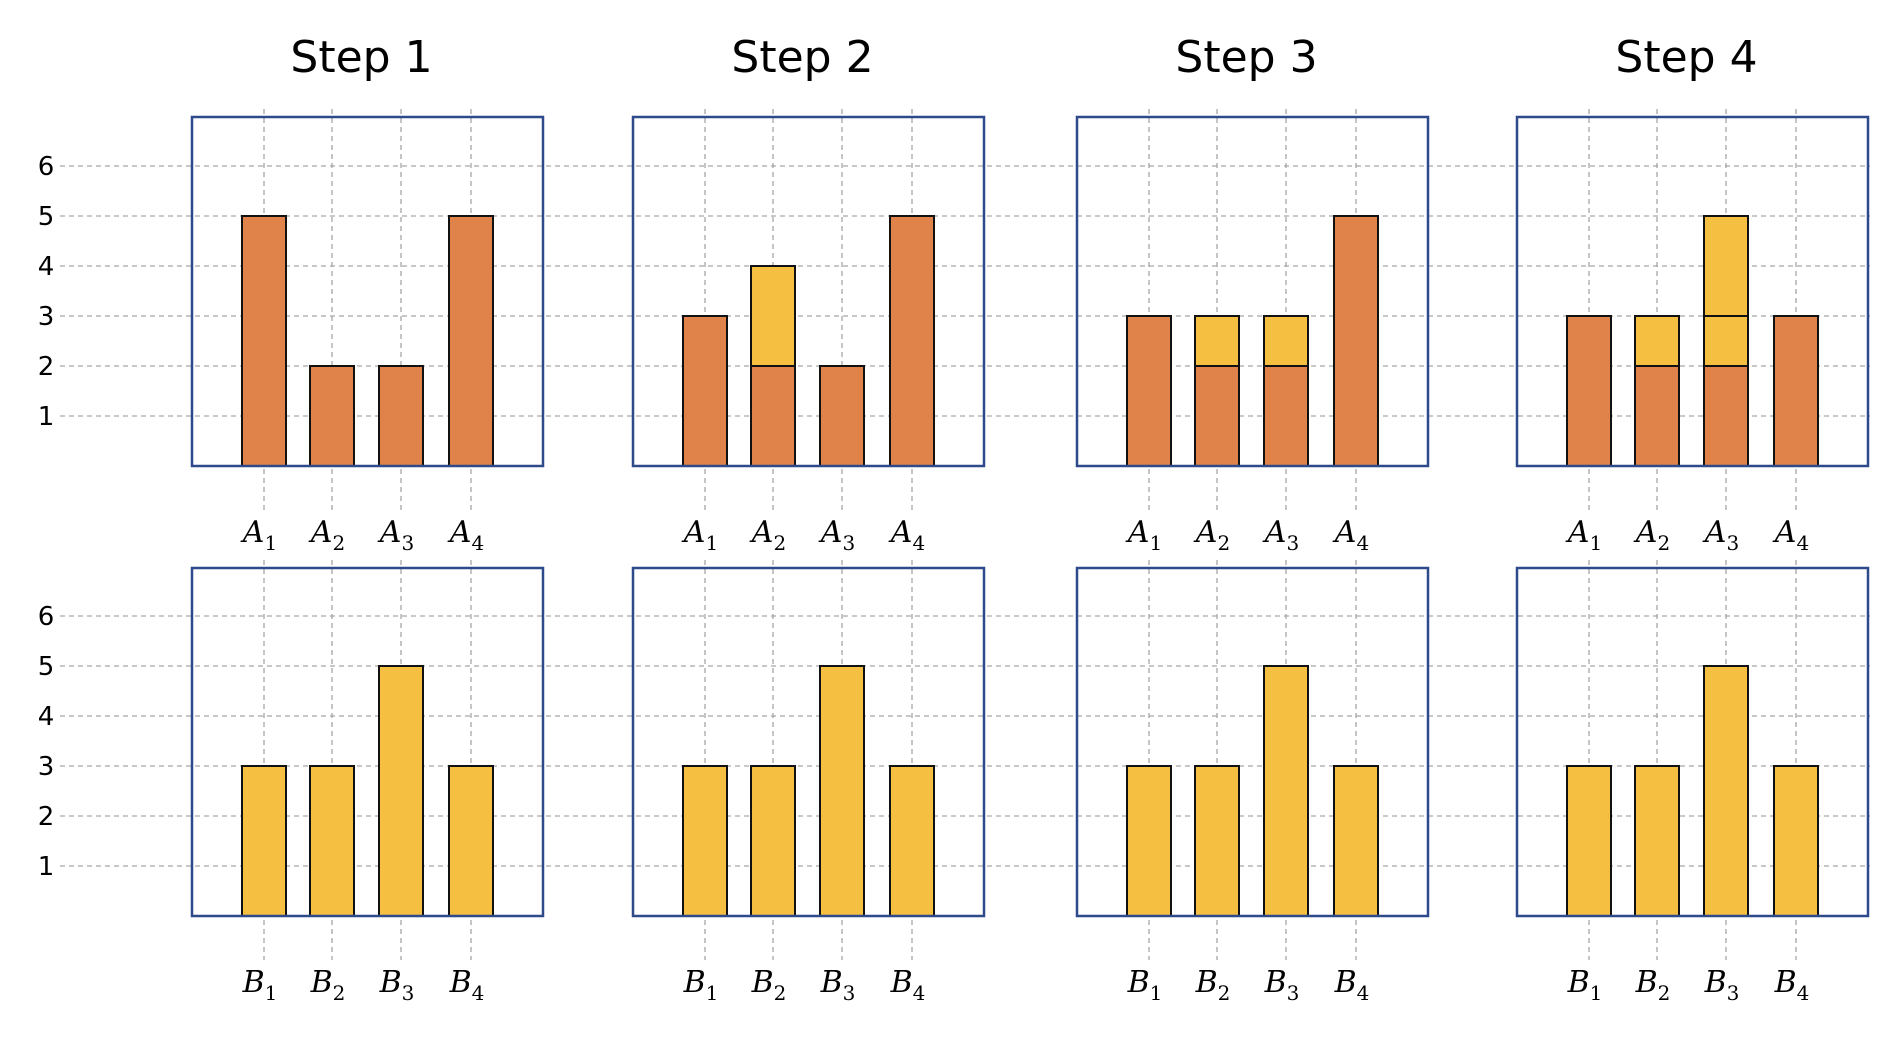 The image size is (1900, 1038). I want to click on panel-a-3: A1 A2 A3 A4, so click(1252, 332).